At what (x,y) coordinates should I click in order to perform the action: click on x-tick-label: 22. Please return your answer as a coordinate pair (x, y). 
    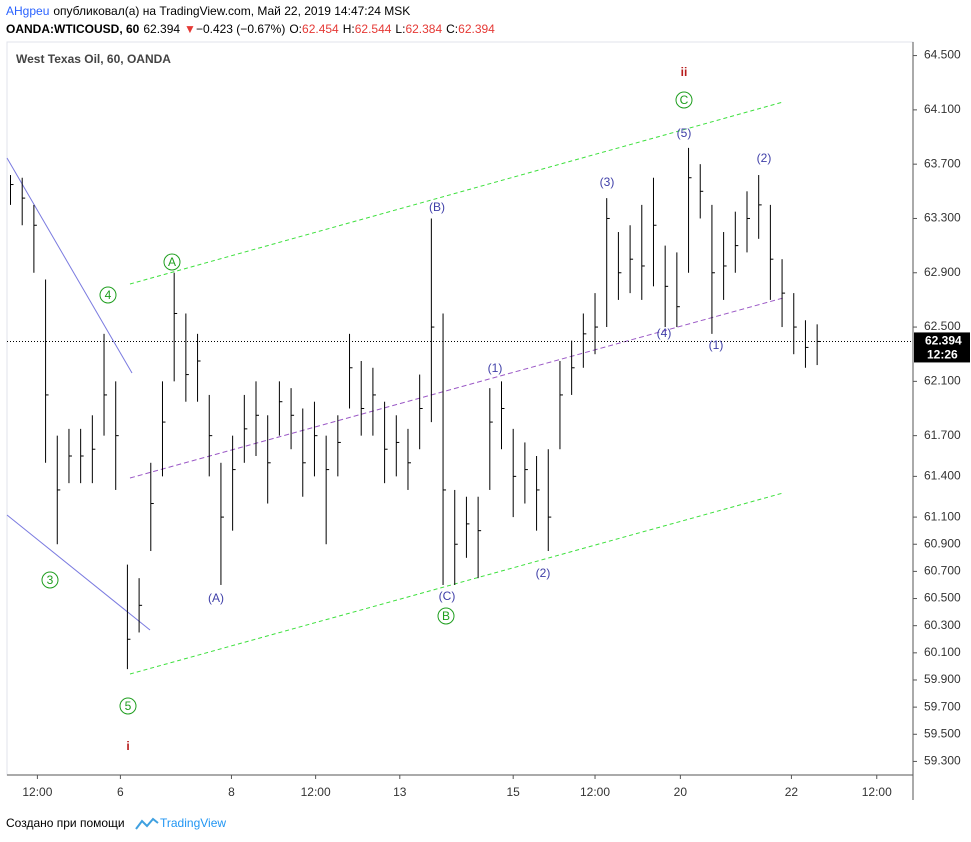
    Looking at the image, I should click on (792, 792).